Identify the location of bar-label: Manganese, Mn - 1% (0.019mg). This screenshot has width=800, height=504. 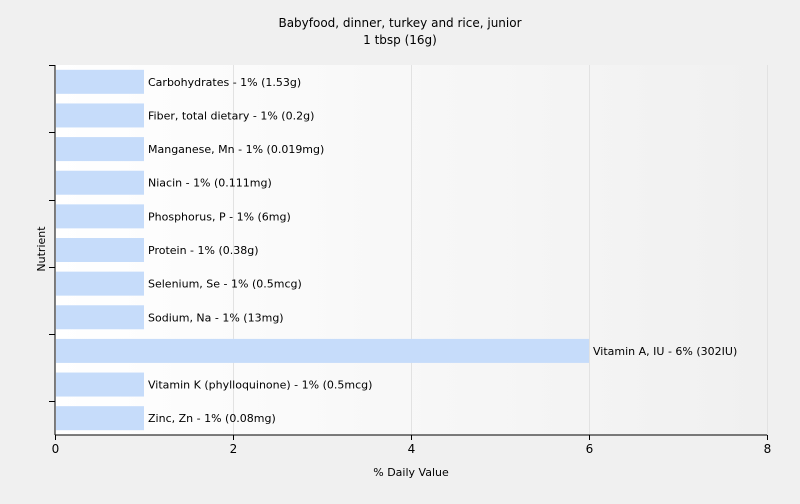
(236, 149).